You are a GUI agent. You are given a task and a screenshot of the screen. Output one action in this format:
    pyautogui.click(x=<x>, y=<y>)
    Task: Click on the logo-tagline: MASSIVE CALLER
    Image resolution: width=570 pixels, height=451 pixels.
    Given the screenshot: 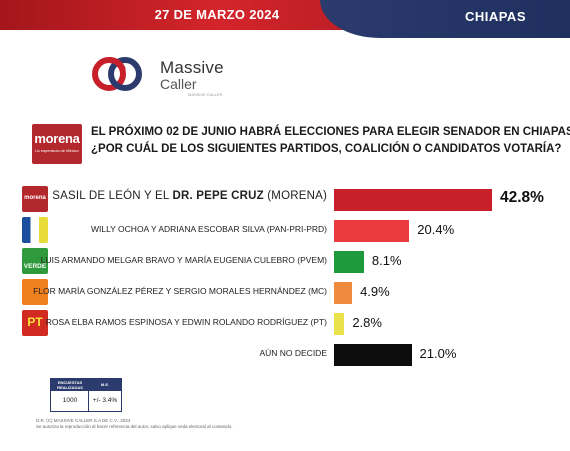 What is the action you would take?
    pyautogui.click(x=205, y=94)
    